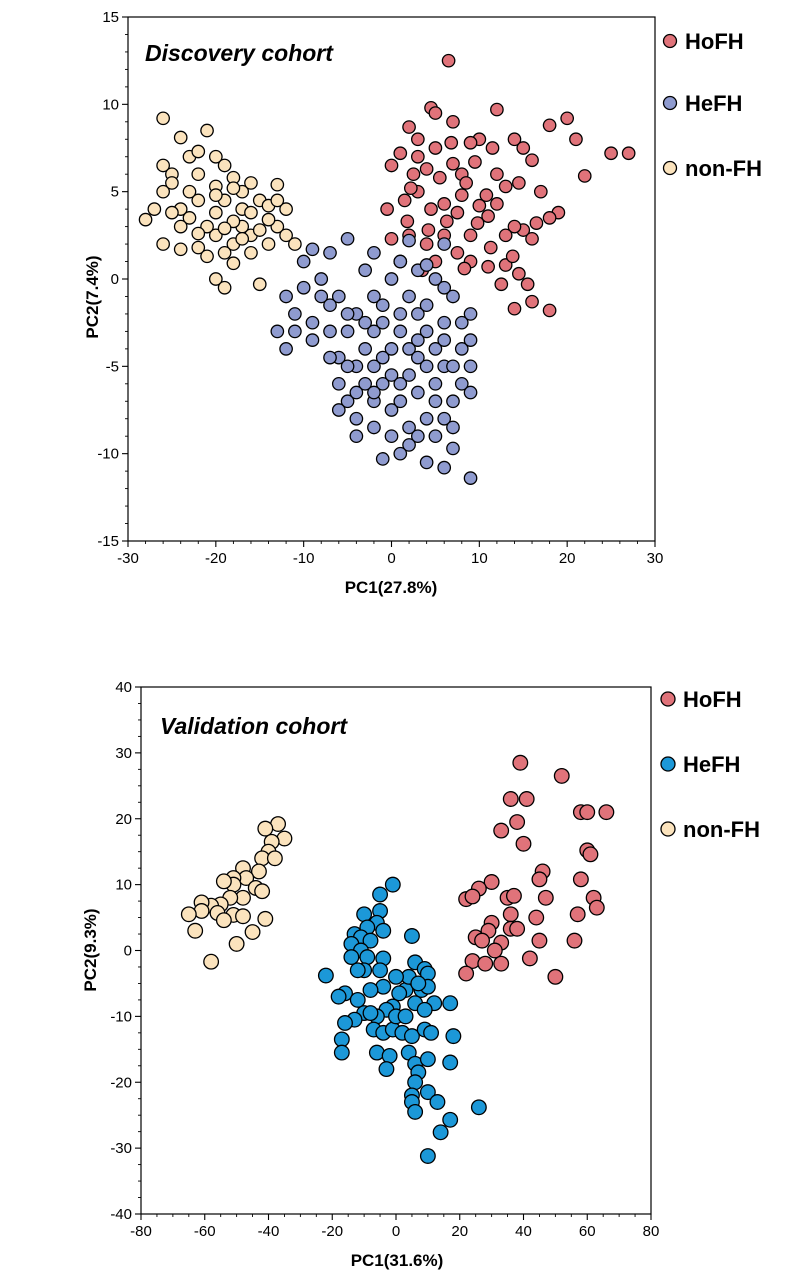  Describe the element at coordinates (587, 1231) in the screenshot. I see `x-tick-label: 60` at that location.